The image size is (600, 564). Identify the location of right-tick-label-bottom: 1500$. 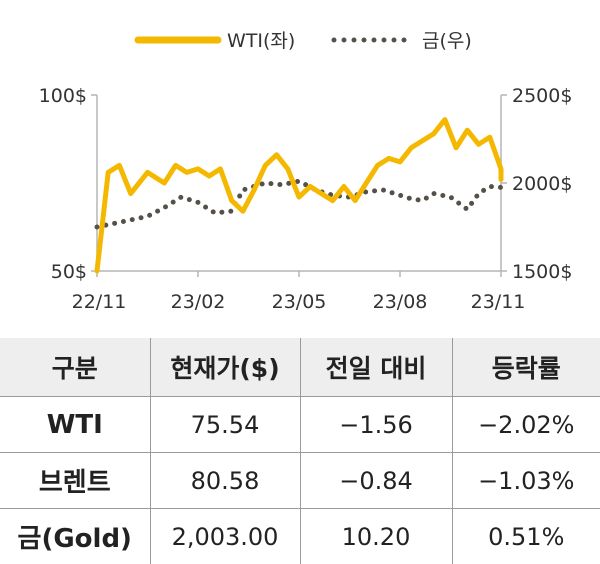
(542, 272).